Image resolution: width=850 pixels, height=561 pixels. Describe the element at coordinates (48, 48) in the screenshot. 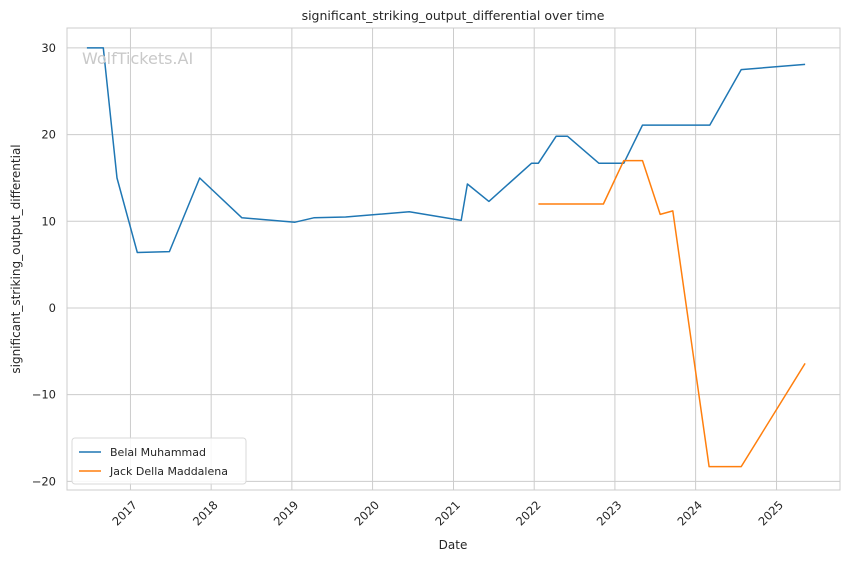

I see `y-tick-label: 30` at that location.